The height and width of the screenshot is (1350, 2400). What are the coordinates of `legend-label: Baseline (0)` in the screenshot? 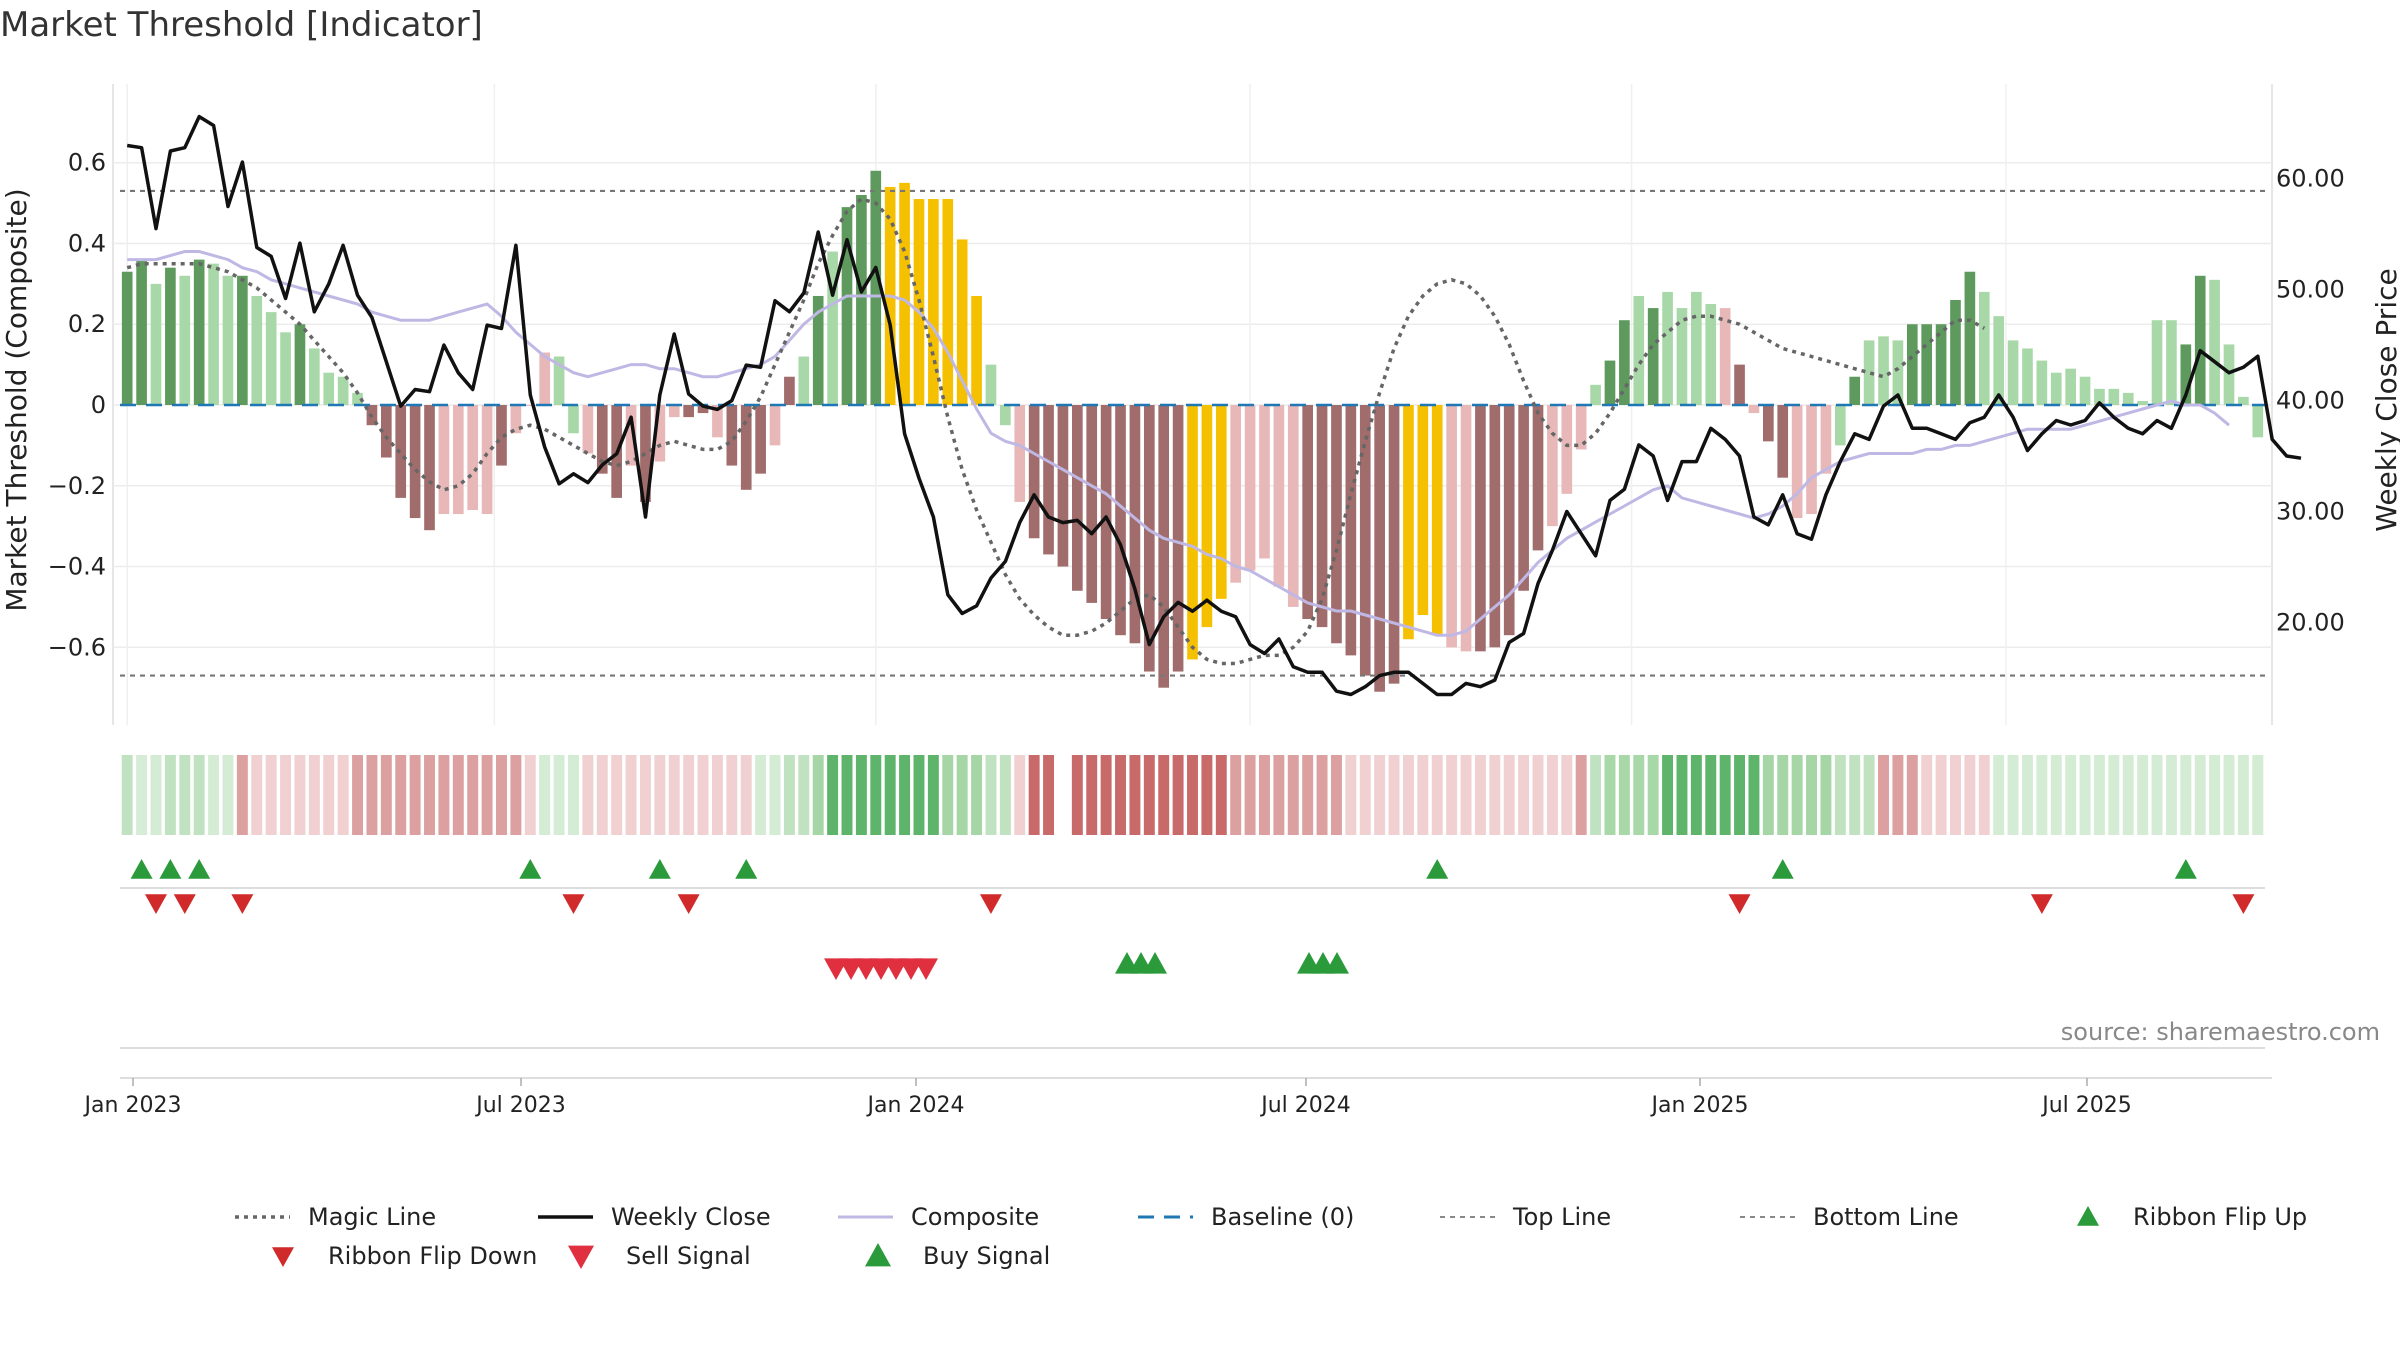 It's located at (1282, 1217).